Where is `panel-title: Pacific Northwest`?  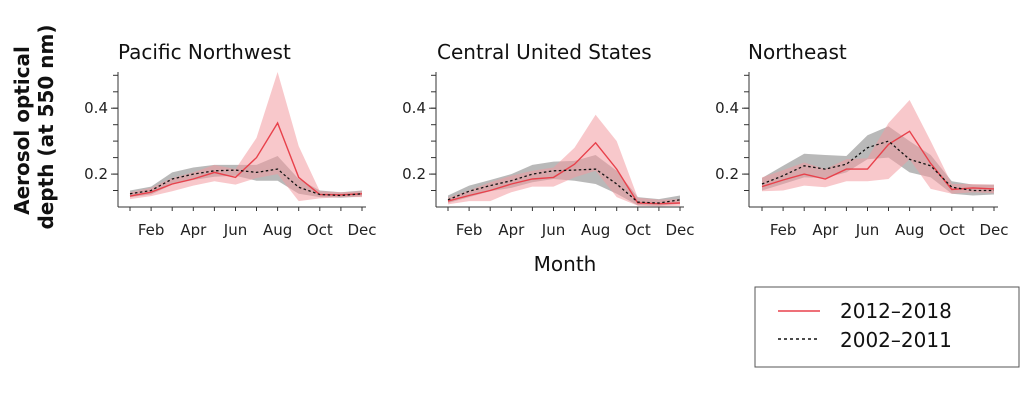
panel-title: Pacific Northwest is located at coordinates (204, 52).